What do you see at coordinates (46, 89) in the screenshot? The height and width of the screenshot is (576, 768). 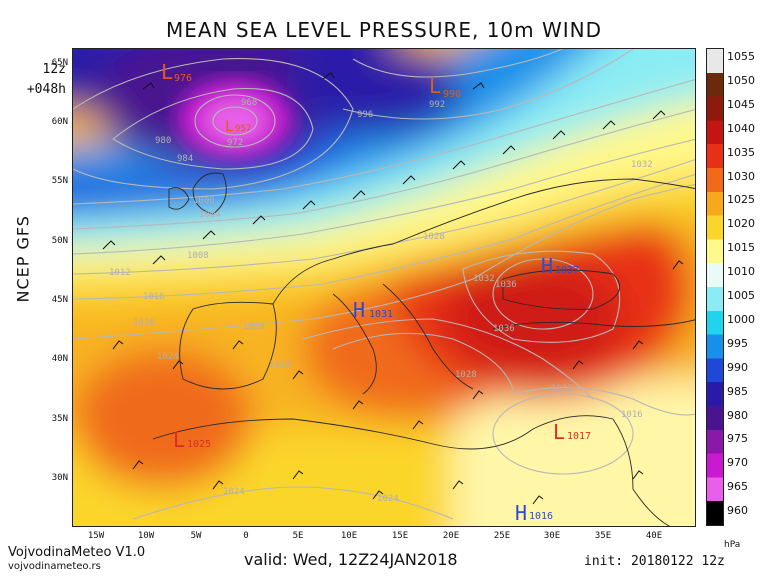 I see `run-lead: +048h` at bounding box center [46, 89].